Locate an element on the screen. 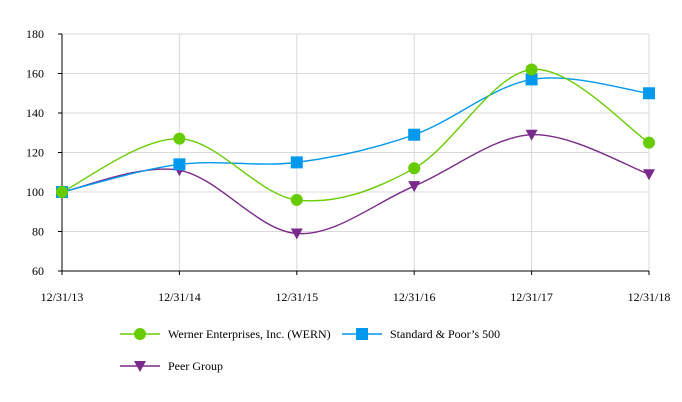  legend-label: Werner Enterprises, Inc. (WERN) is located at coordinates (249, 334).